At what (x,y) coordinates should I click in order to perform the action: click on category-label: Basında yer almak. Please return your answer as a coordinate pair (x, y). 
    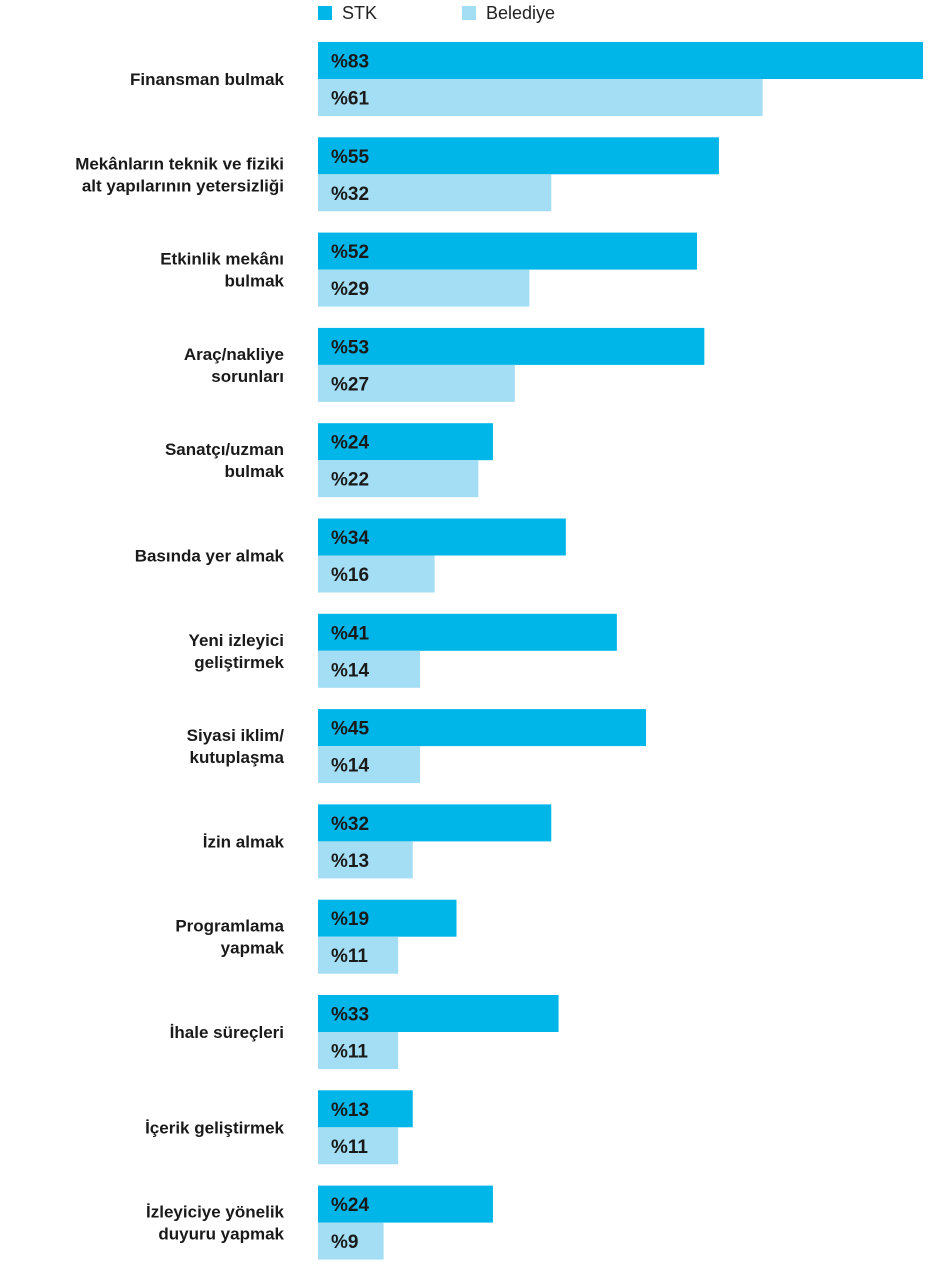
    Looking at the image, I should click on (210, 556).